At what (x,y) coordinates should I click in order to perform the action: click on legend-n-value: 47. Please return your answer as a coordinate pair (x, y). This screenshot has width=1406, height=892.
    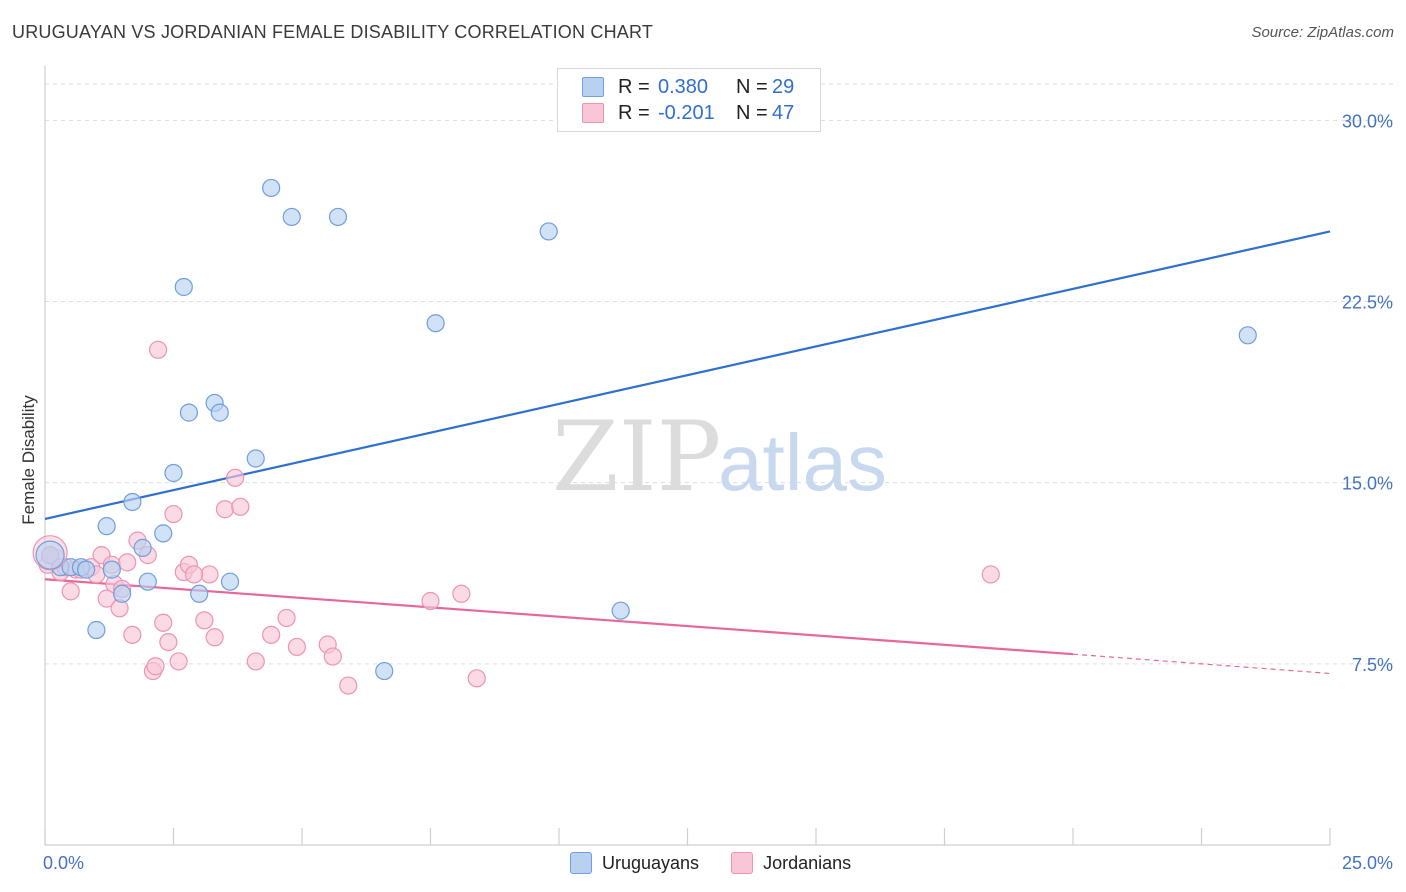
    Looking at the image, I should click on (783, 112).